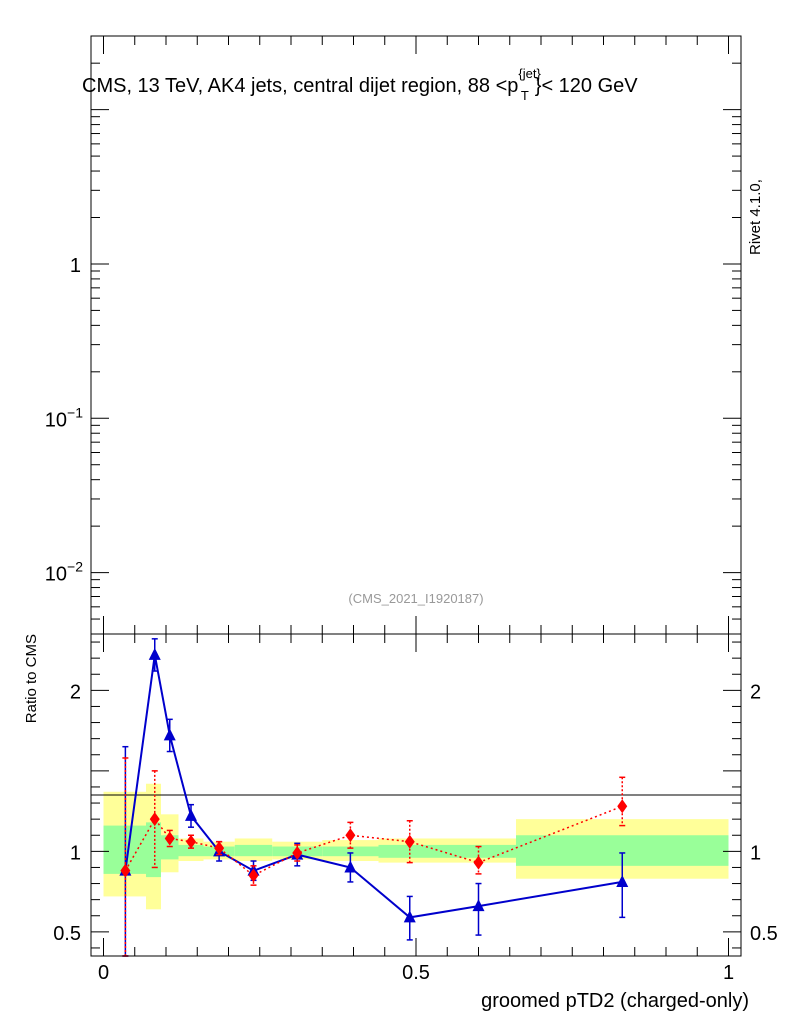  I want to click on x-tick-label: 1, so click(728, 973).